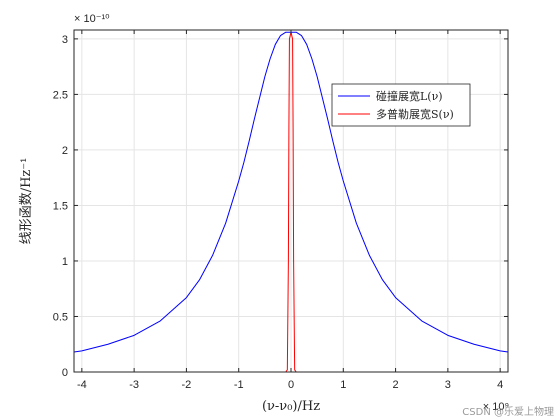 The image size is (560, 420). I want to click on legend: 碰撞展宽L(ν) 多普勒展宽S(ν), so click(401, 105).